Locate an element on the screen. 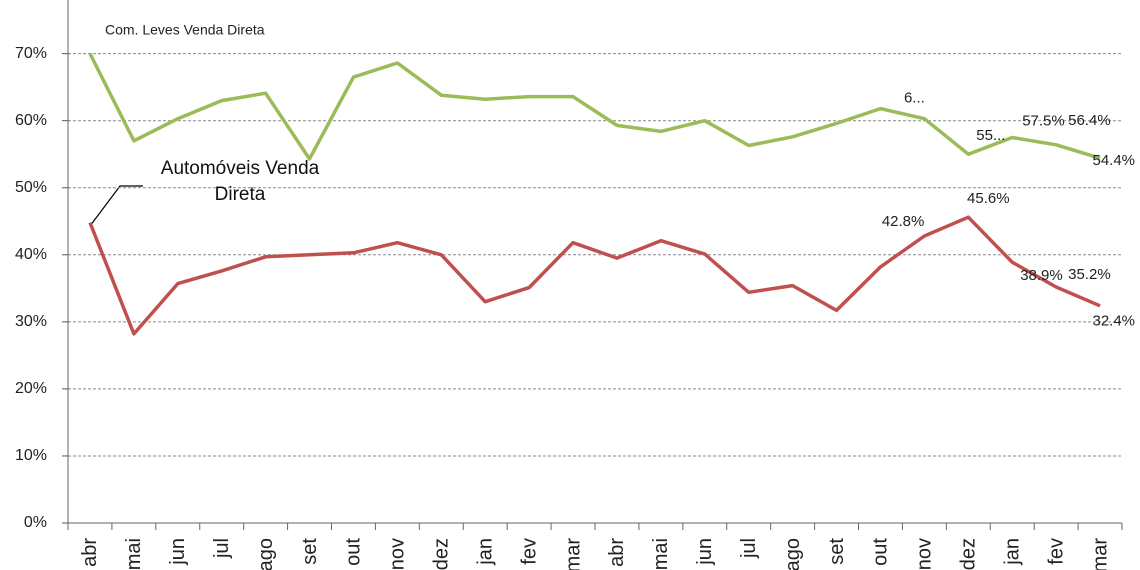 The width and height of the screenshot is (1140, 570). data-label: 56.4% is located at coordinates (1089, 120).